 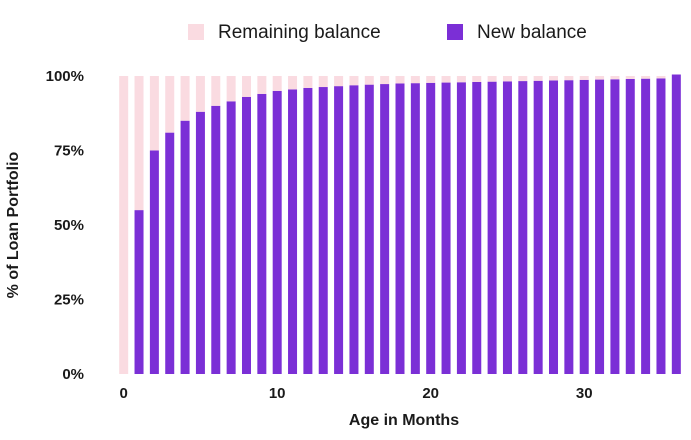 I want to click on legend-swatch-remaining-balance, so click(x=196, y=32).